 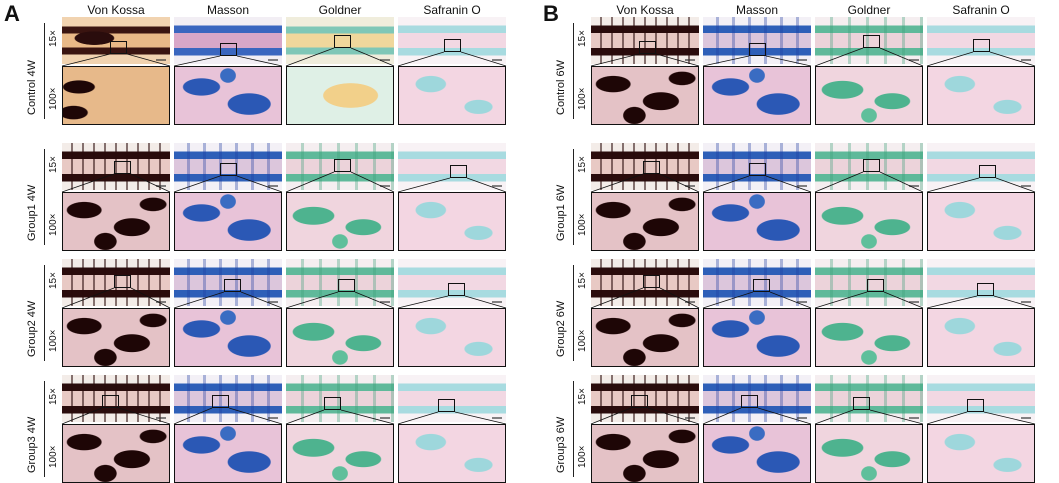 What do you see at coordinates (12, 13) in the screenshot?
I see `panel-label: A` at bounding box center [12, 13].